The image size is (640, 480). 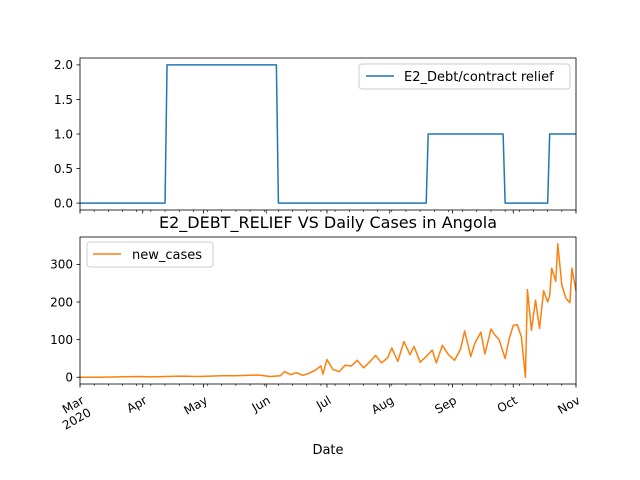 I want to click on top-y-tick-label: 0.0, so click(x=63, y=203).